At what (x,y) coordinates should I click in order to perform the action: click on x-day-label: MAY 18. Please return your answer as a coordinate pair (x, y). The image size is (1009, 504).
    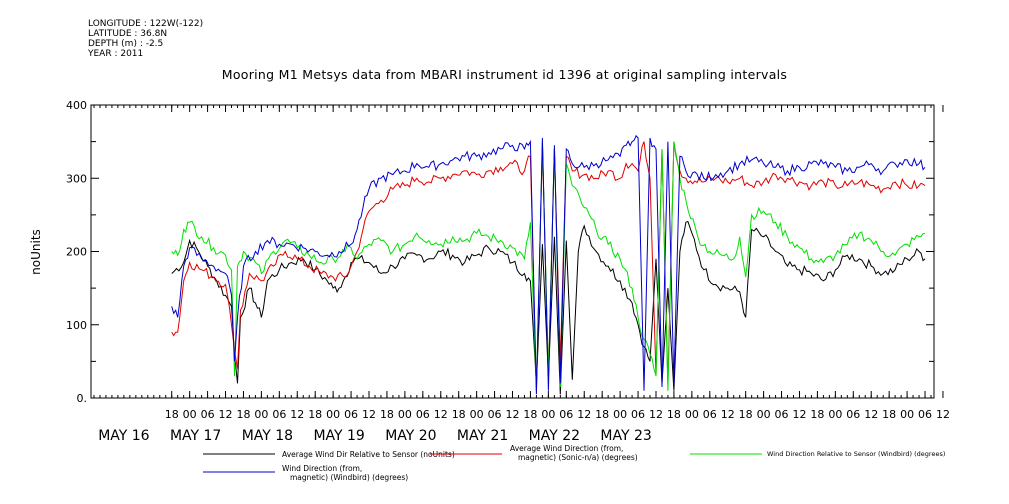
    Looking at the image, I should click on (267, 436).